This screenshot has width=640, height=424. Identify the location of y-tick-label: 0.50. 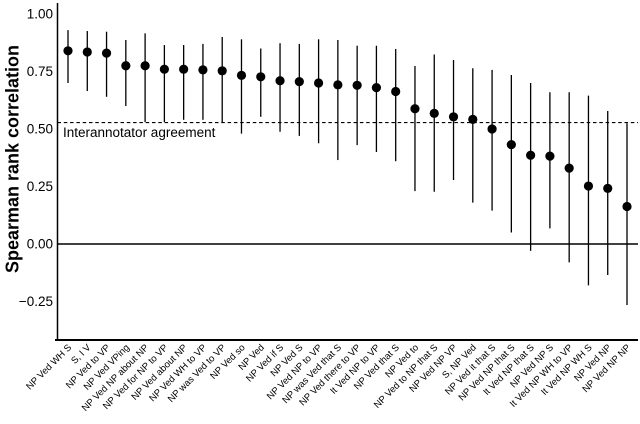
(40, 129).